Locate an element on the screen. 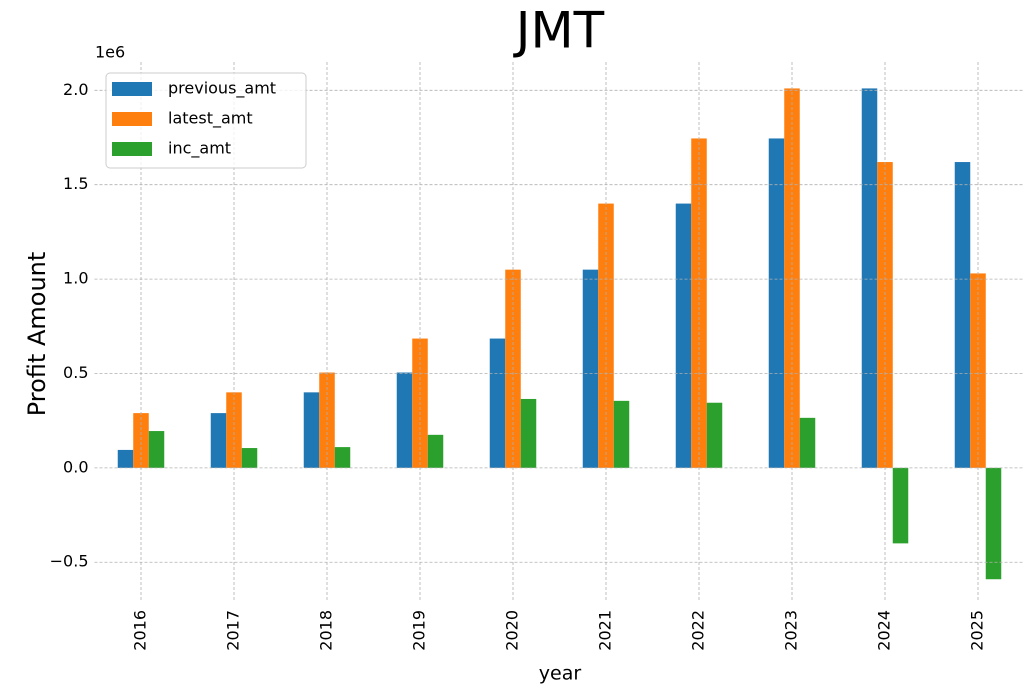  x-tick-label: 2019 is located at coordinates (419, 630).